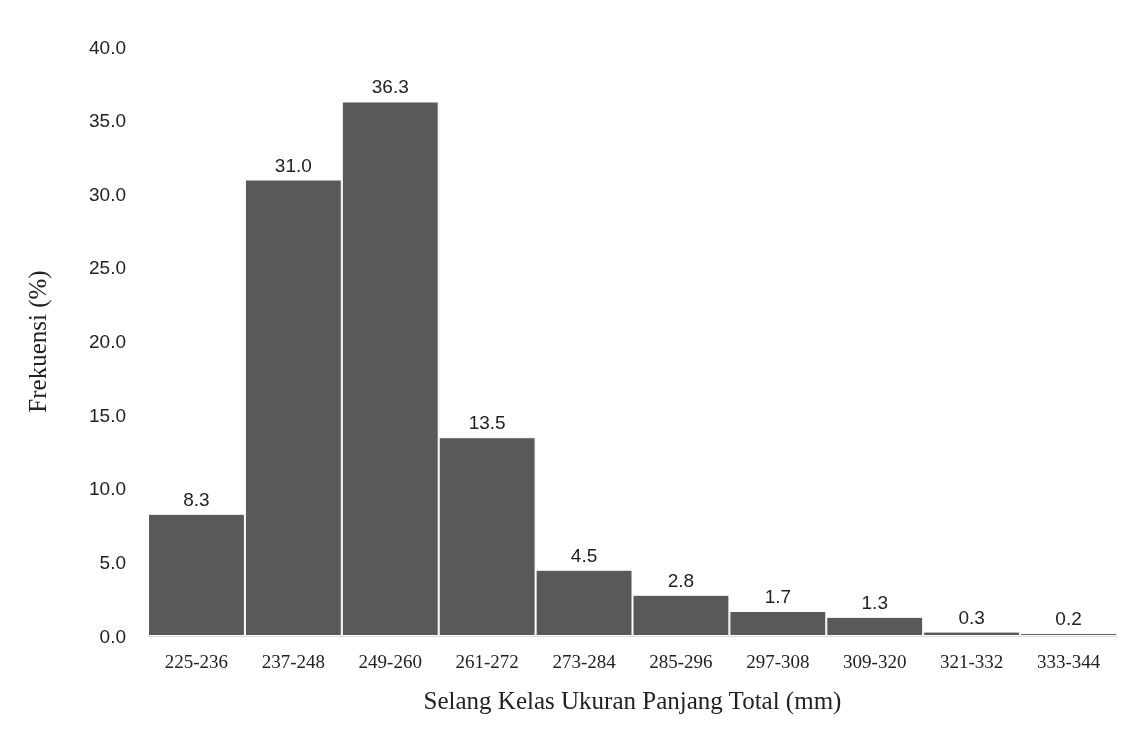 The width and height of the screenshot is (1130, 754). Describe the element at coordinates (1068, 661) in the screenshot. I see `x-tick-label: 333-344` at that location.